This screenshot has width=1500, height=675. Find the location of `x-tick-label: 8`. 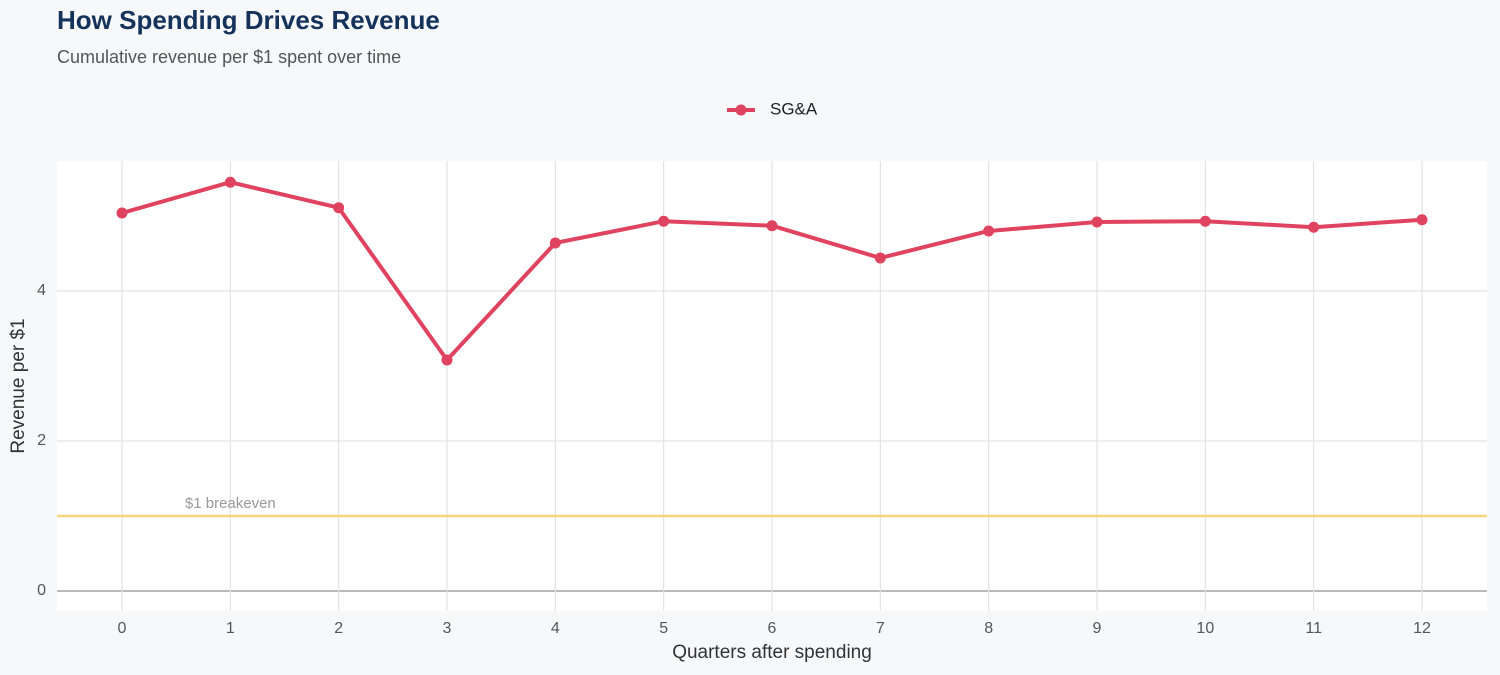

x-tick-label: 8 is located at coordinates (988, 628).